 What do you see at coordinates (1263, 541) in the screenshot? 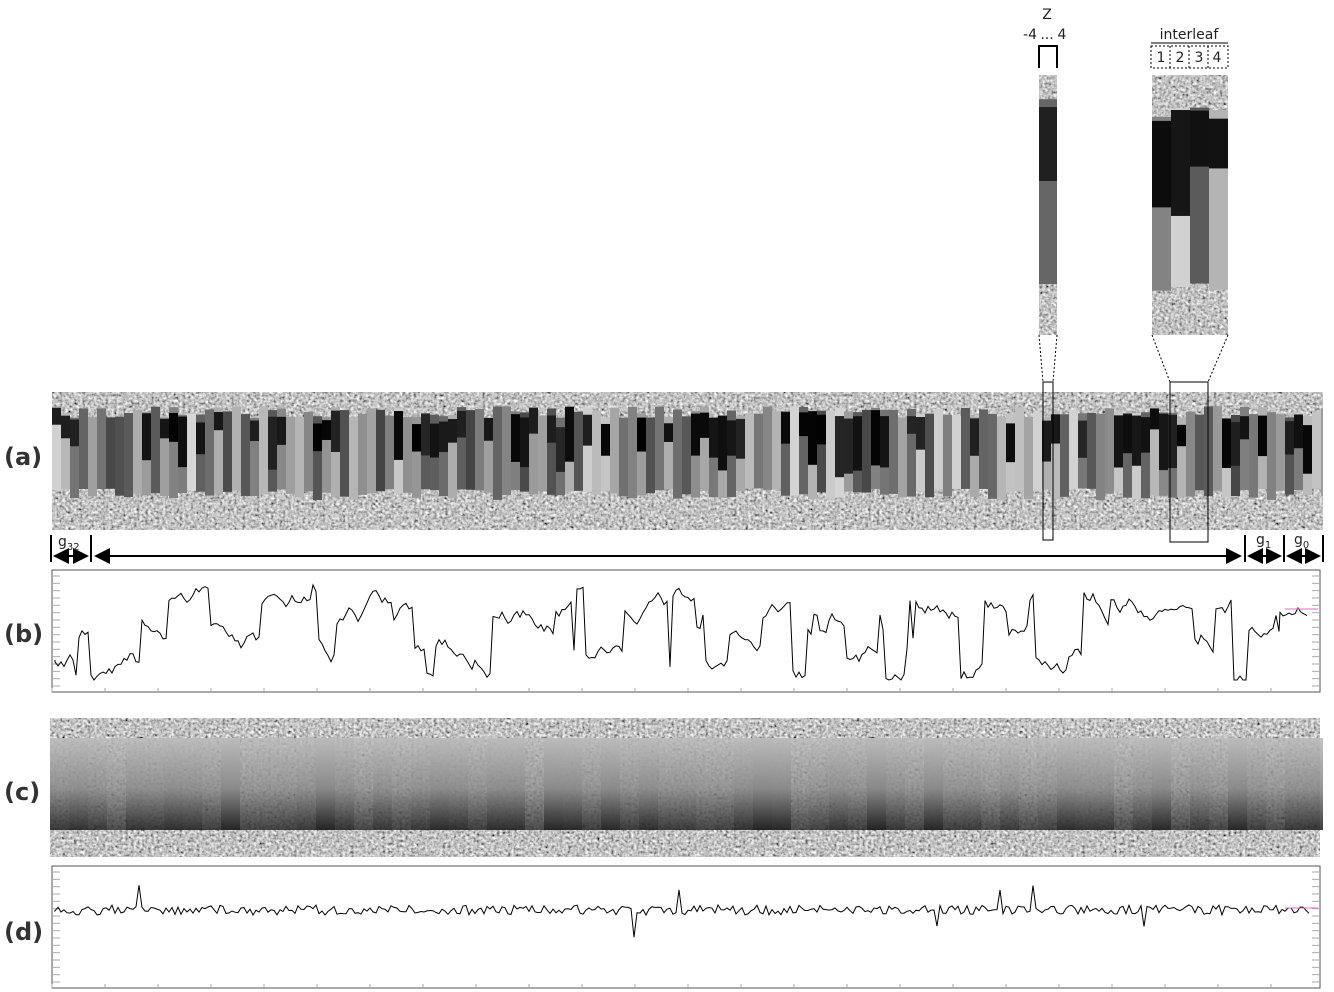
I see `group-label: g1` at bounding box center [1263, 541].